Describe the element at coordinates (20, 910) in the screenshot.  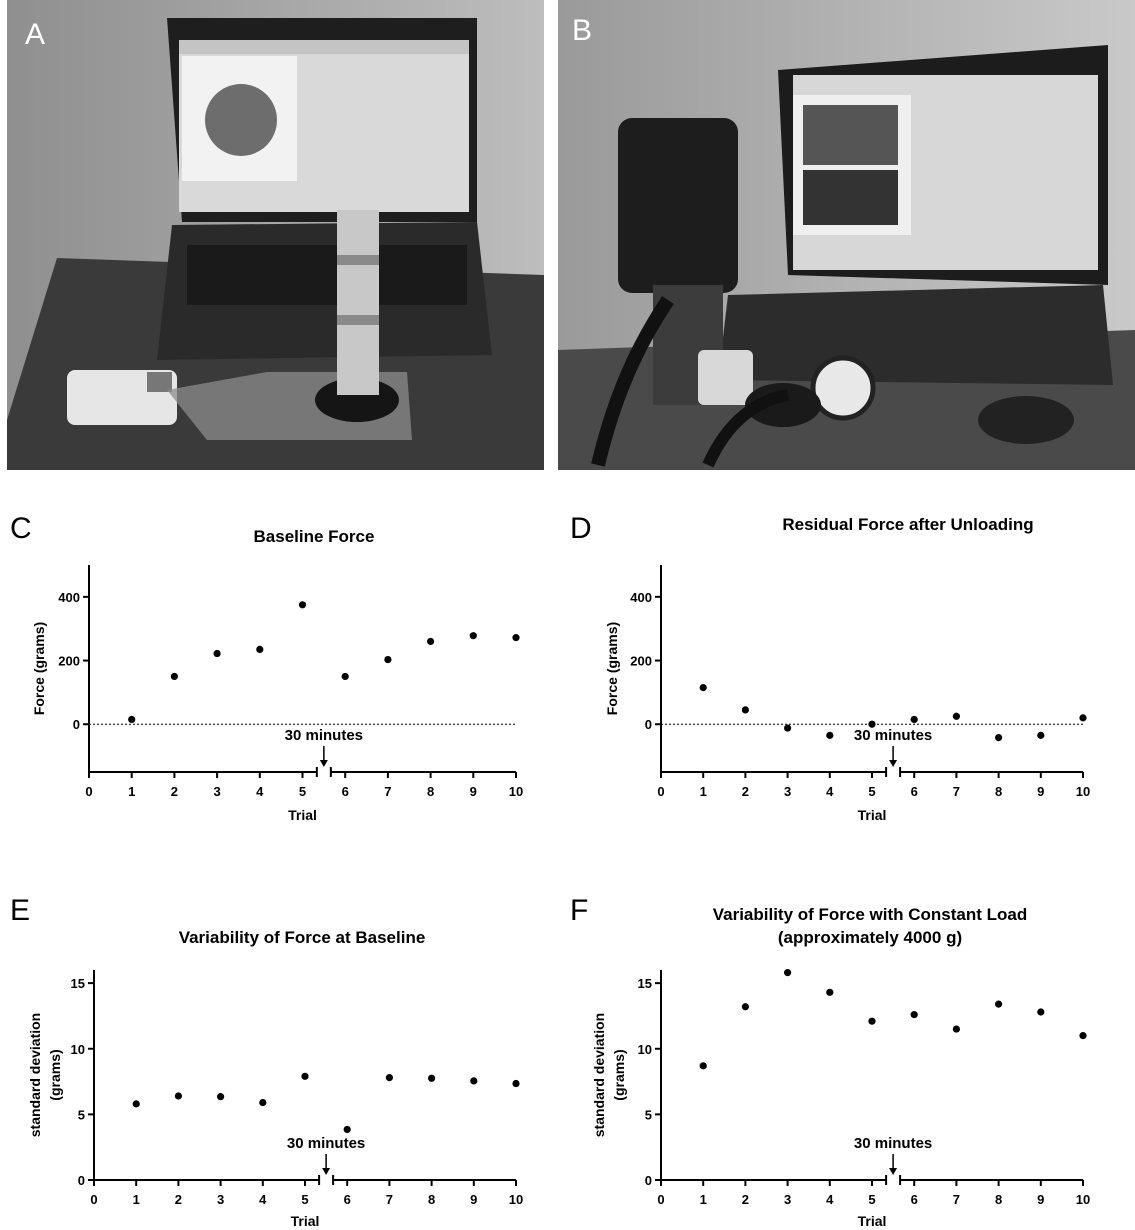
I see `panel-letter-e: E` at that location.